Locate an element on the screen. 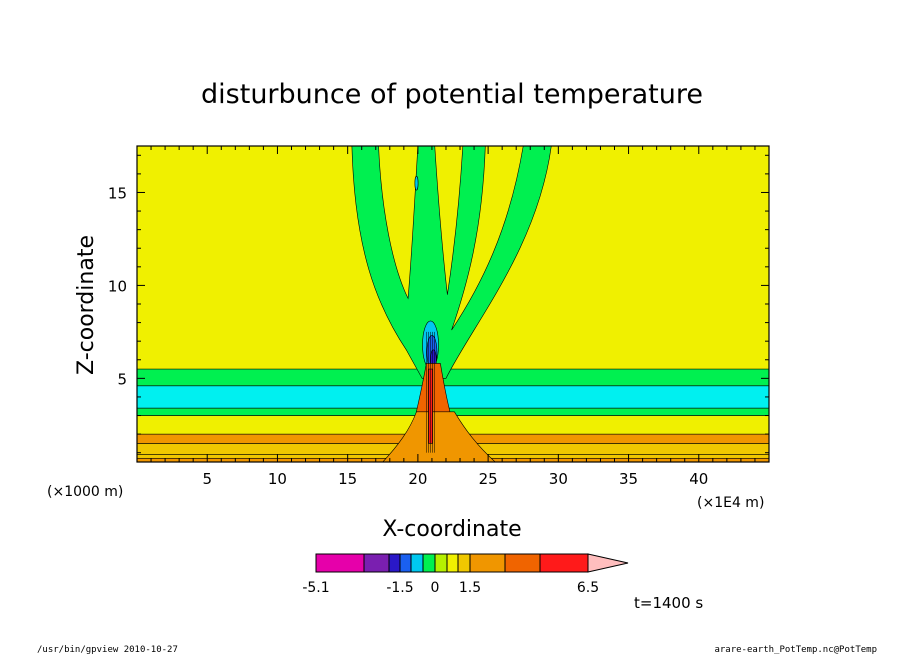 This screenshot has width=904, height=654. x-axis-label: X-coordinate is located at coordinates (451, 529).